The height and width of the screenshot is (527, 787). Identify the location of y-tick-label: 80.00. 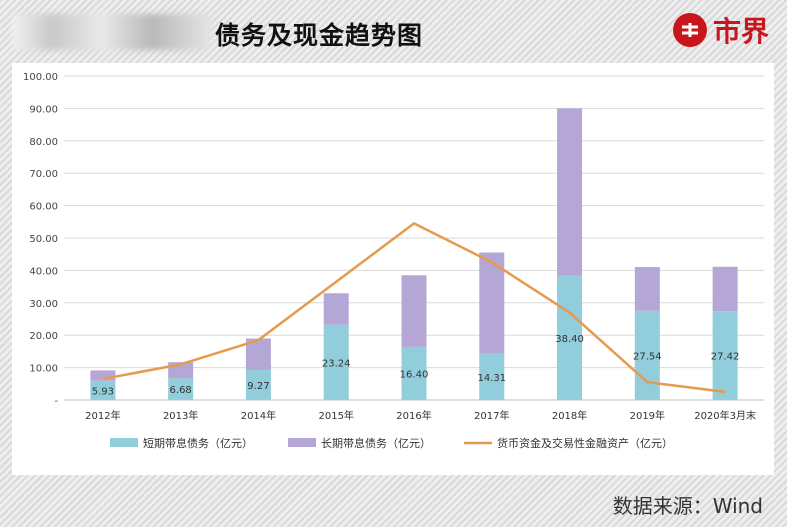
(43, 142).